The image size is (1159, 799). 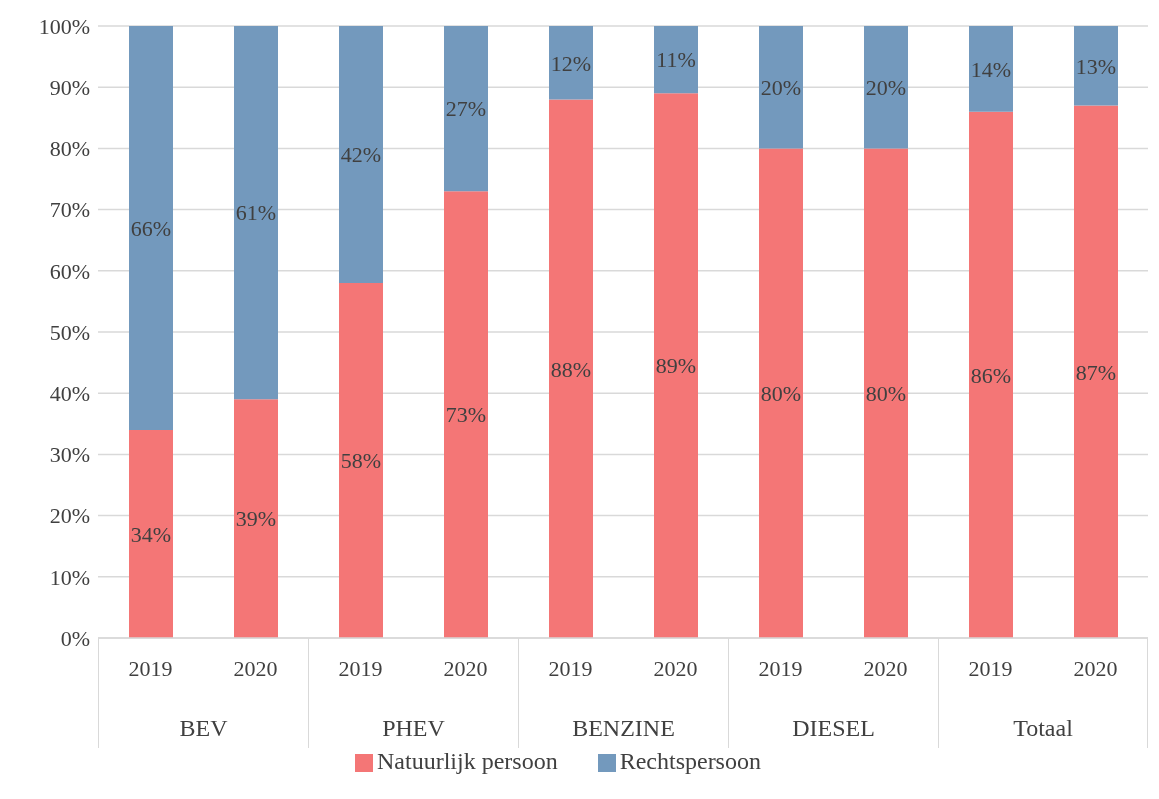 I want to click on data-label: 14%, so click(x=991, y=69).